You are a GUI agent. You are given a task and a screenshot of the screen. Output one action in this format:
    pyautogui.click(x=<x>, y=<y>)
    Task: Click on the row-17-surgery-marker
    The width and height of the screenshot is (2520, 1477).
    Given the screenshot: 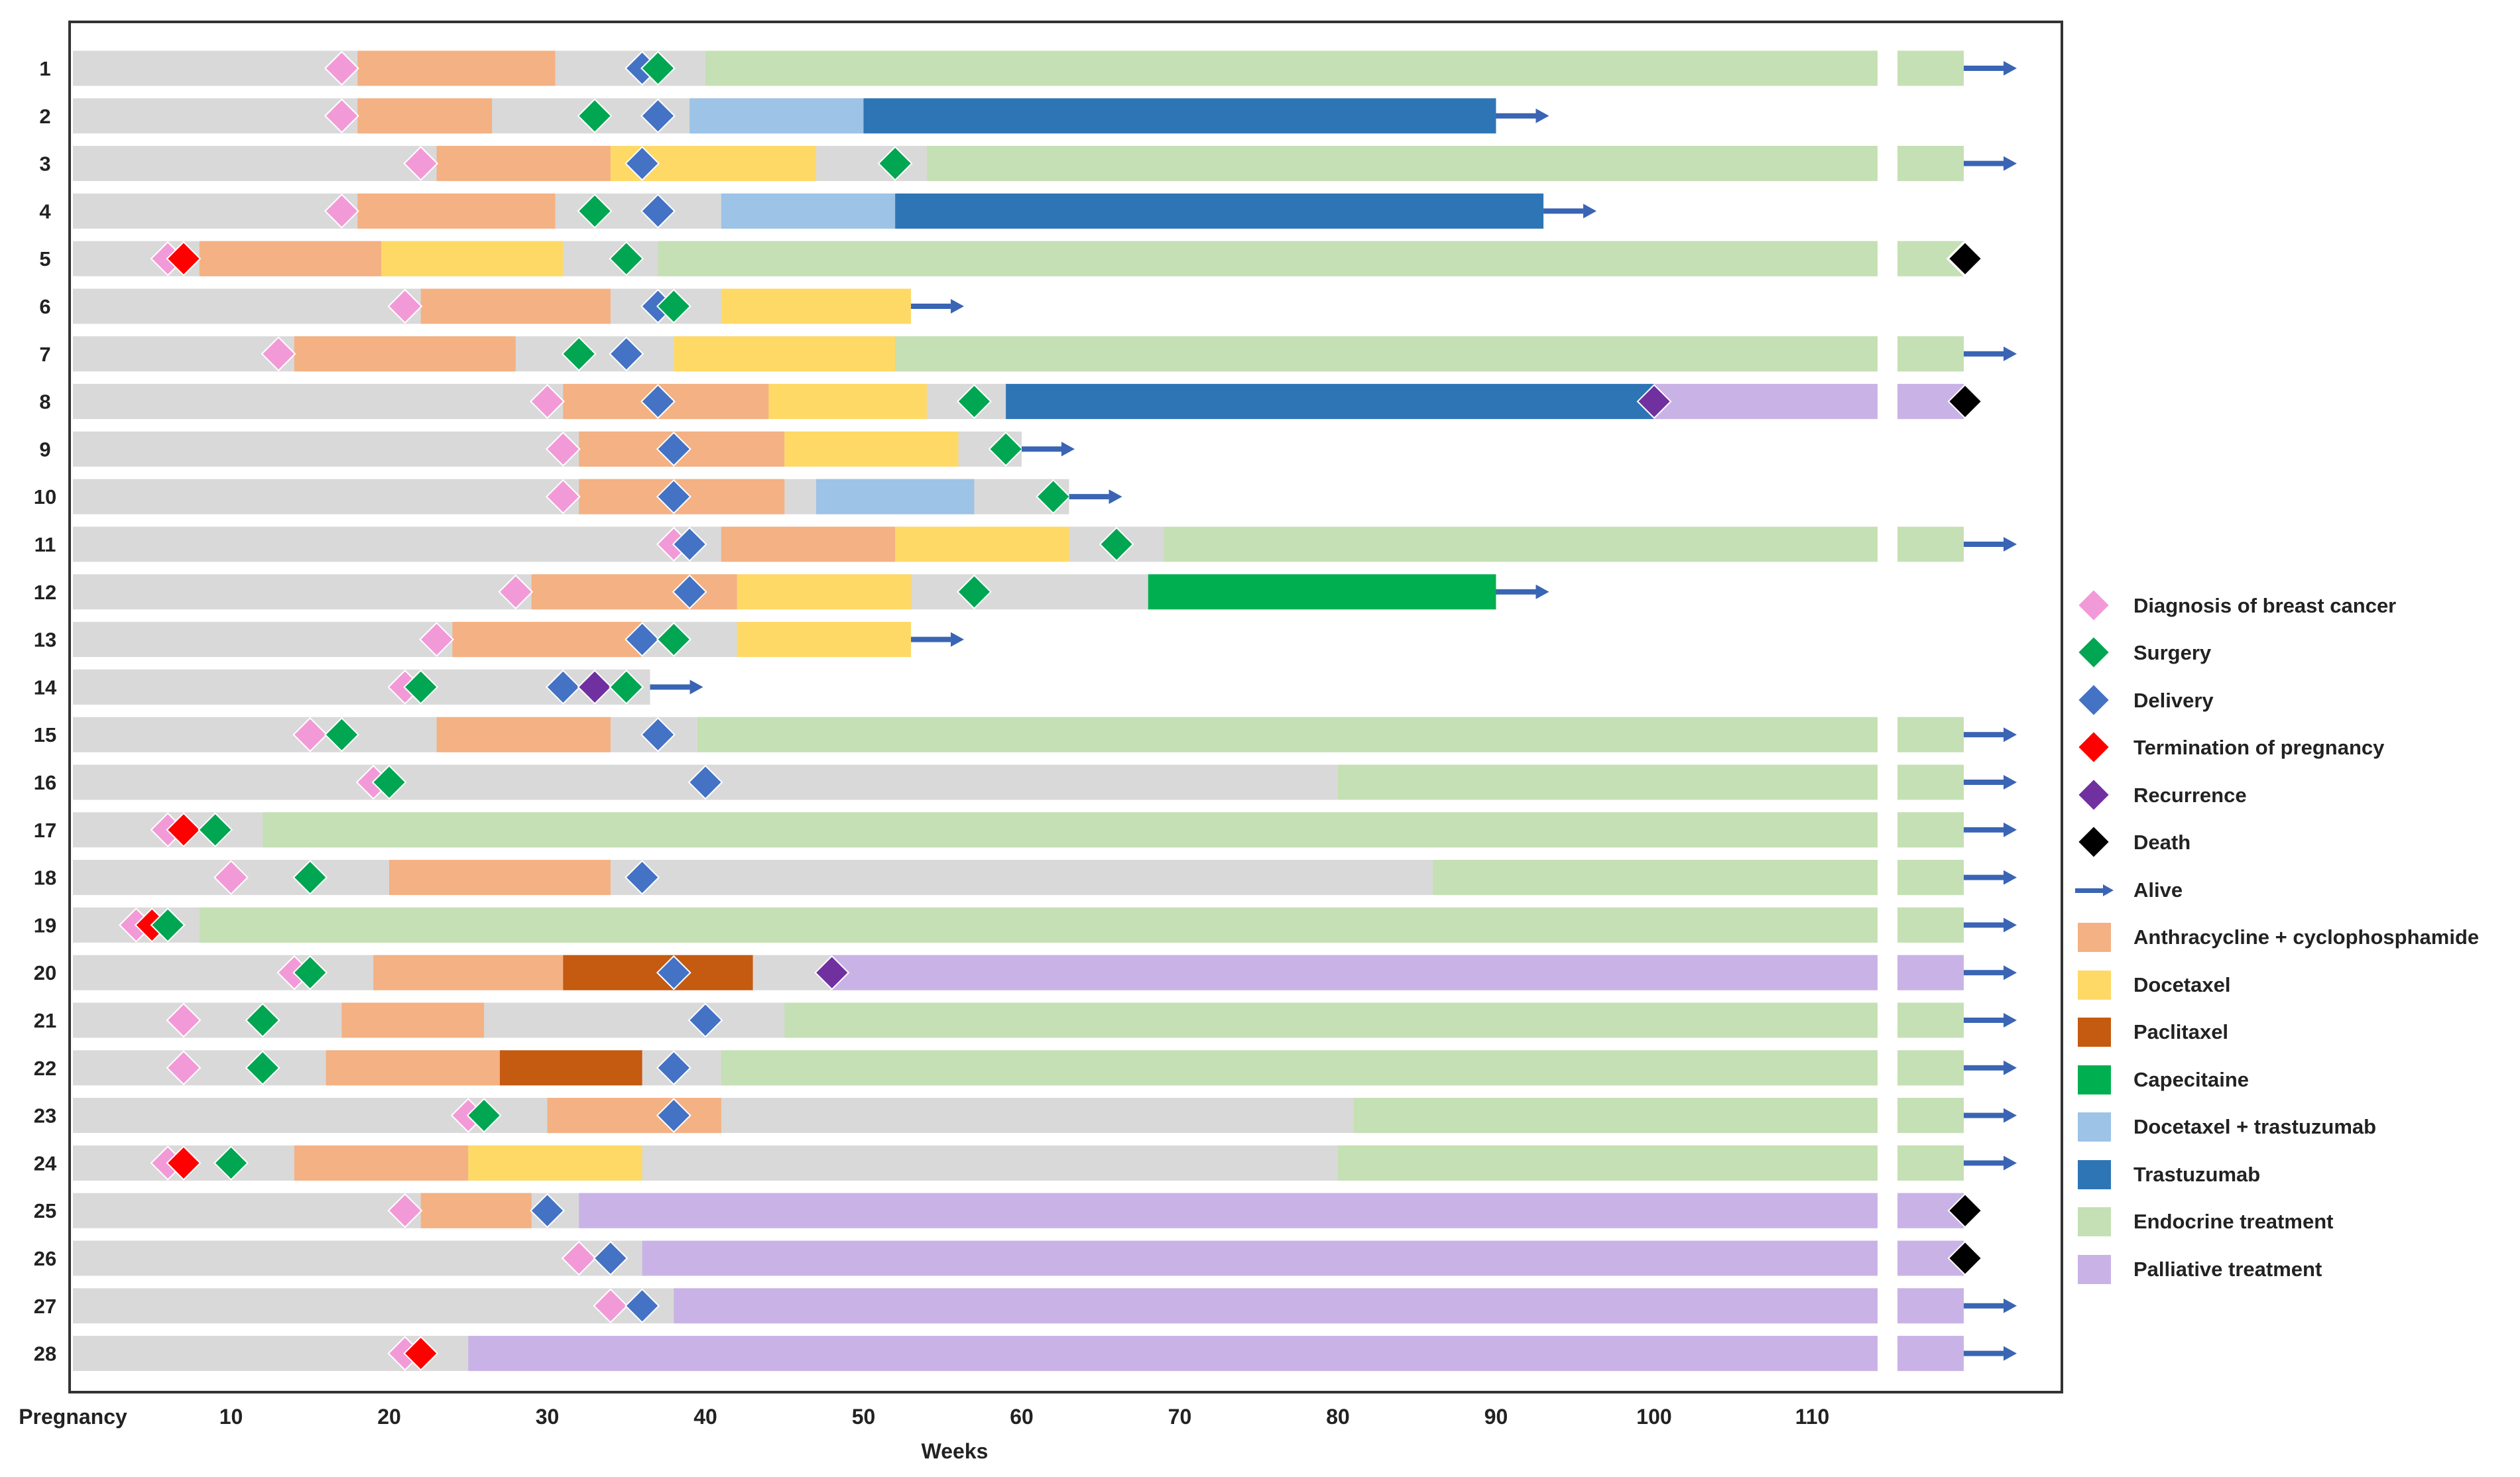 What is the action you would take?
    pyautogui.click(x=215, y=830)
    